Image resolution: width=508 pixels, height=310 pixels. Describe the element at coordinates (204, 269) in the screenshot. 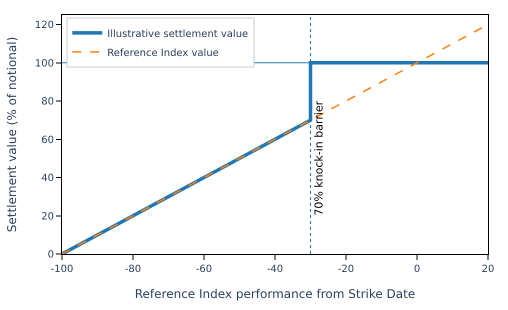

I see `x-tick-label: -60` at that location.